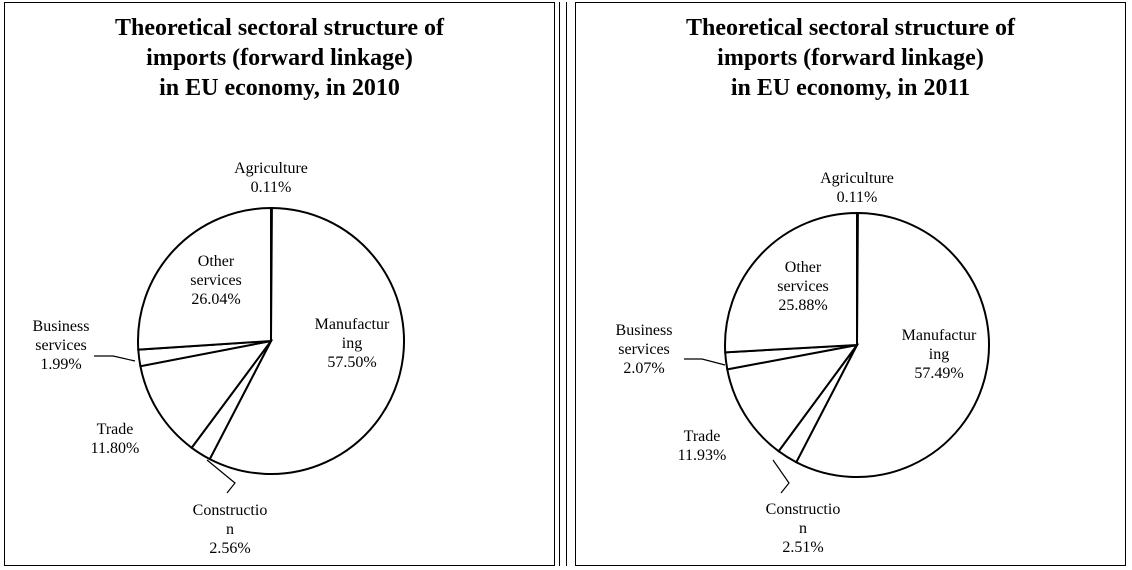  What do you see at coordinates (644, 349) in the screenshot?
I see `data-label-business-services: Business services 2.07%` at bounding box center [644, 349].